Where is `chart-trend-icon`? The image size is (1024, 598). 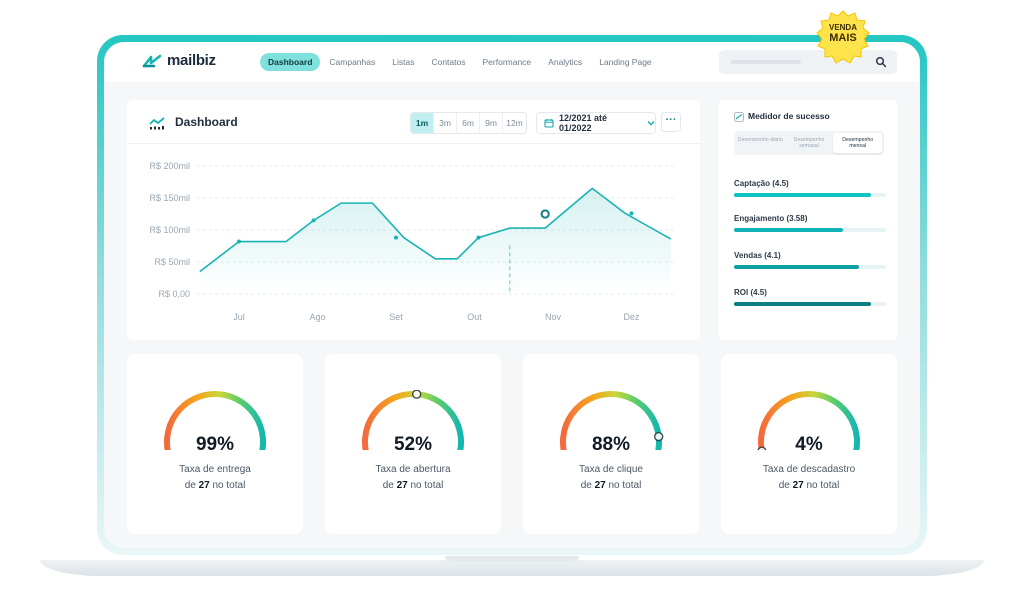 chart-trend-icon is located at coordinates (157, 123).